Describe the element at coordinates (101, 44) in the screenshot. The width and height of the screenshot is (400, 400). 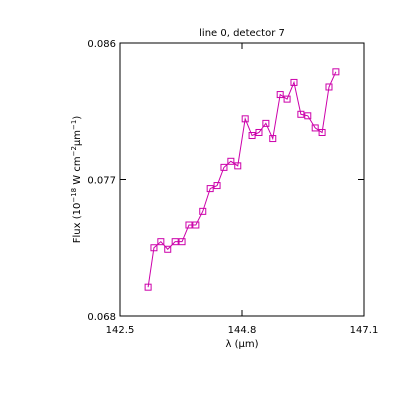
I see `y-tick-label: 0.086` at that location.